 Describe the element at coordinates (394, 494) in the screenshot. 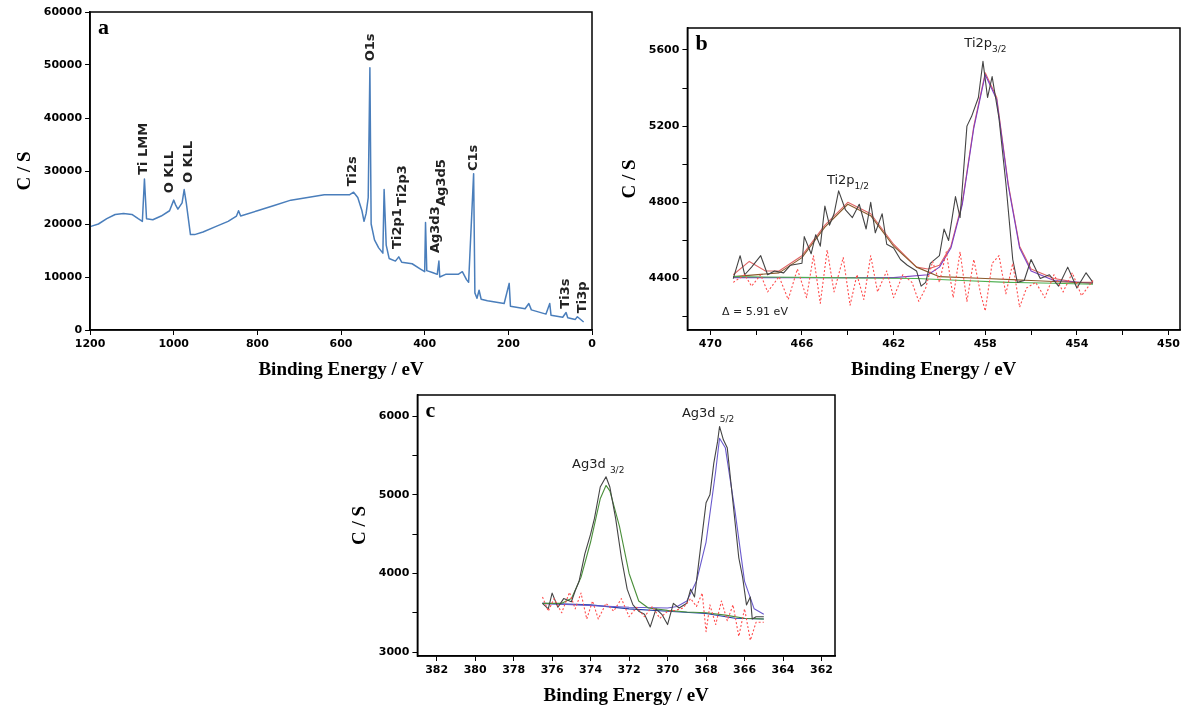

I see `y-tick-label: 5000` at that location.